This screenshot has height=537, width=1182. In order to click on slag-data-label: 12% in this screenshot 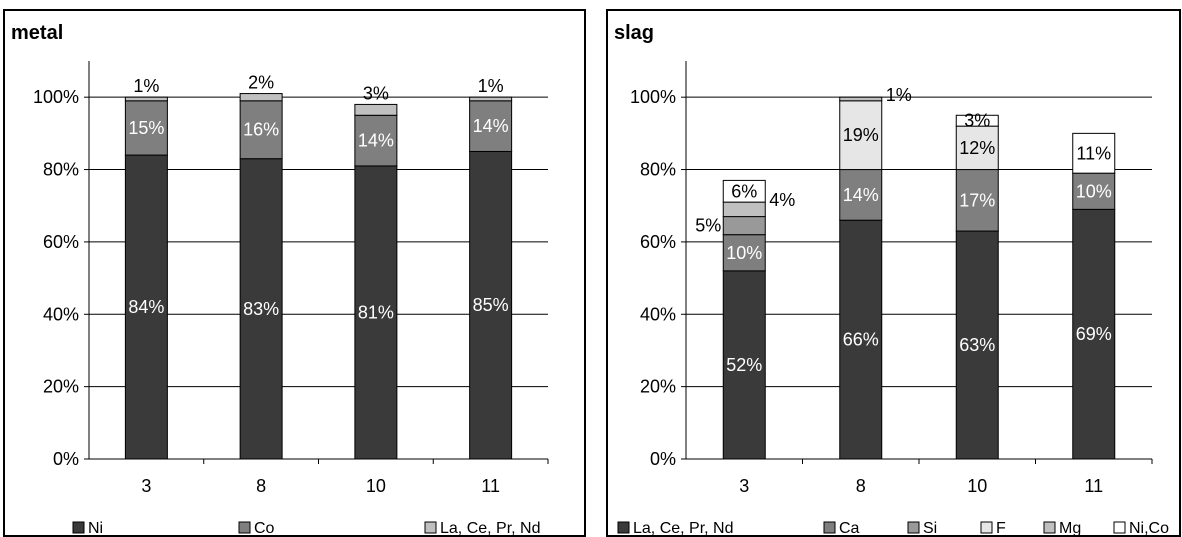, I will do `click(977, 148)`.